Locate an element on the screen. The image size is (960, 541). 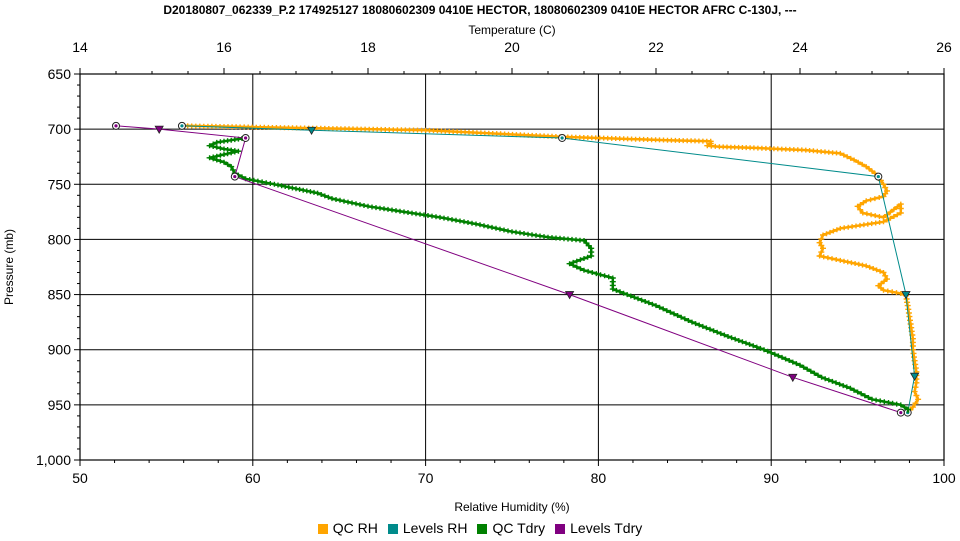
legend-item-levels_tdry: Levels Tdry is located at coordinates (598, 528).